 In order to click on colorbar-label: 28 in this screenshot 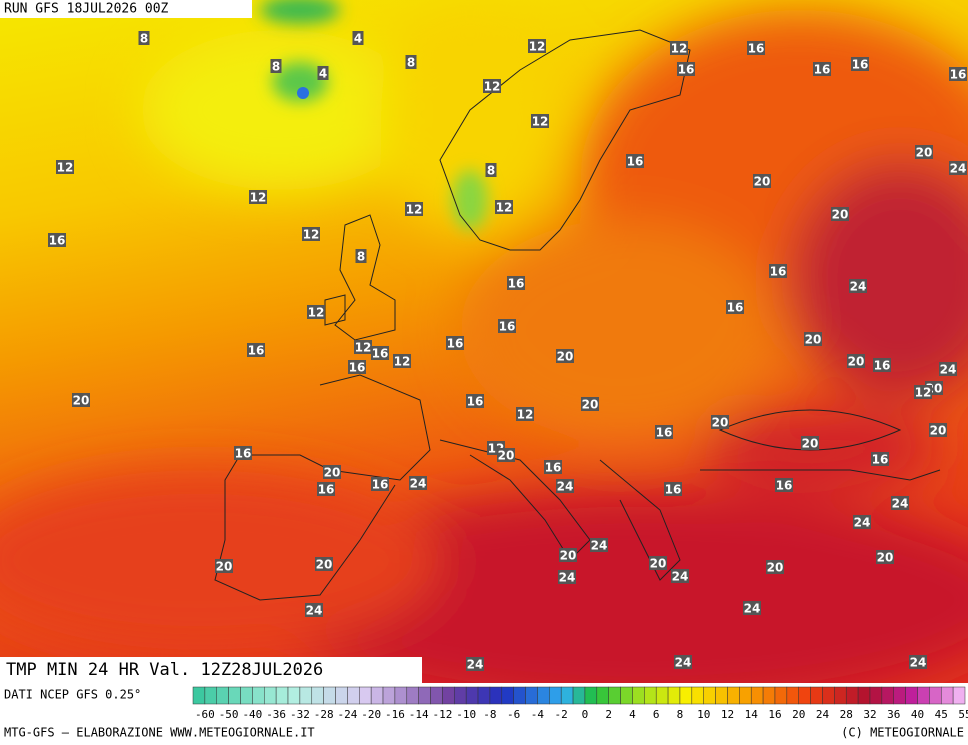, I will do `click(846, 714)`.